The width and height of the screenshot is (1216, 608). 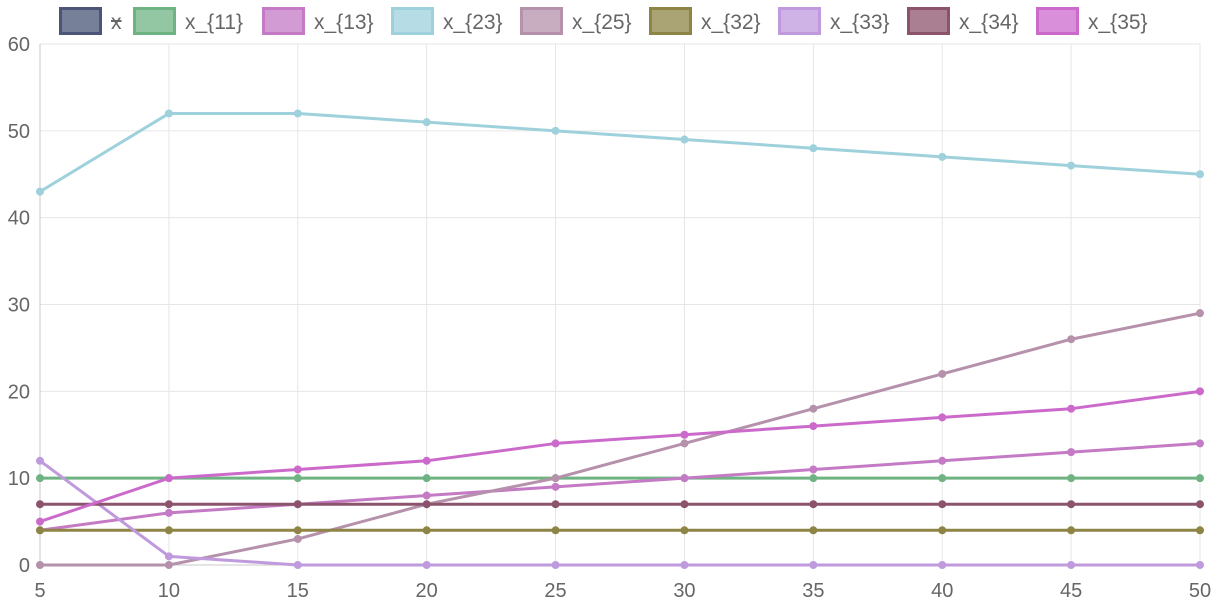 I want to click on legend-item-x_{32}: x_{32}, so click(x=705, y=21).